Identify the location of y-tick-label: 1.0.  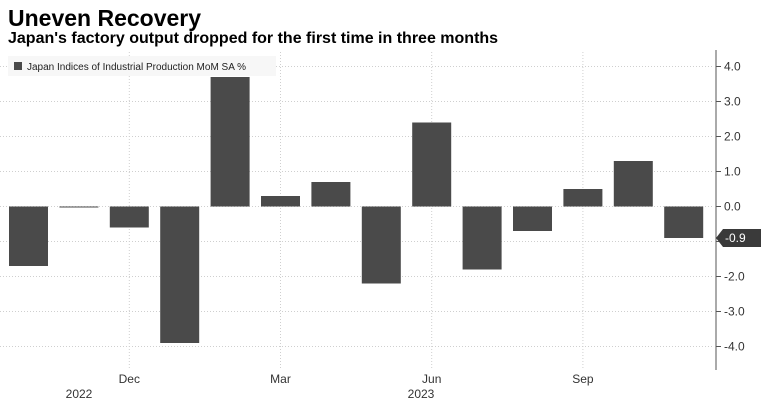
(732, 172).